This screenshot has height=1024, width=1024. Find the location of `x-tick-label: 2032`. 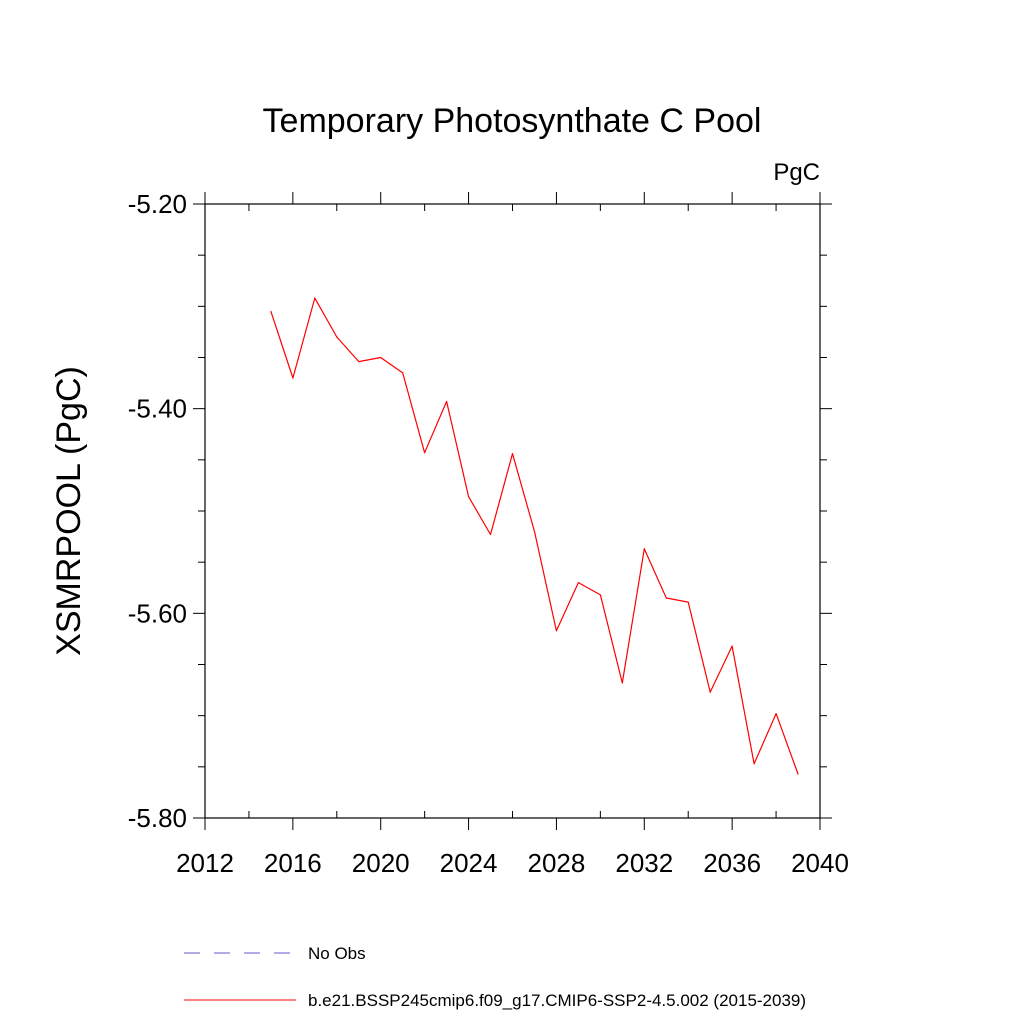

x-tick-label: 2032 is located at coordinates (644, 863).